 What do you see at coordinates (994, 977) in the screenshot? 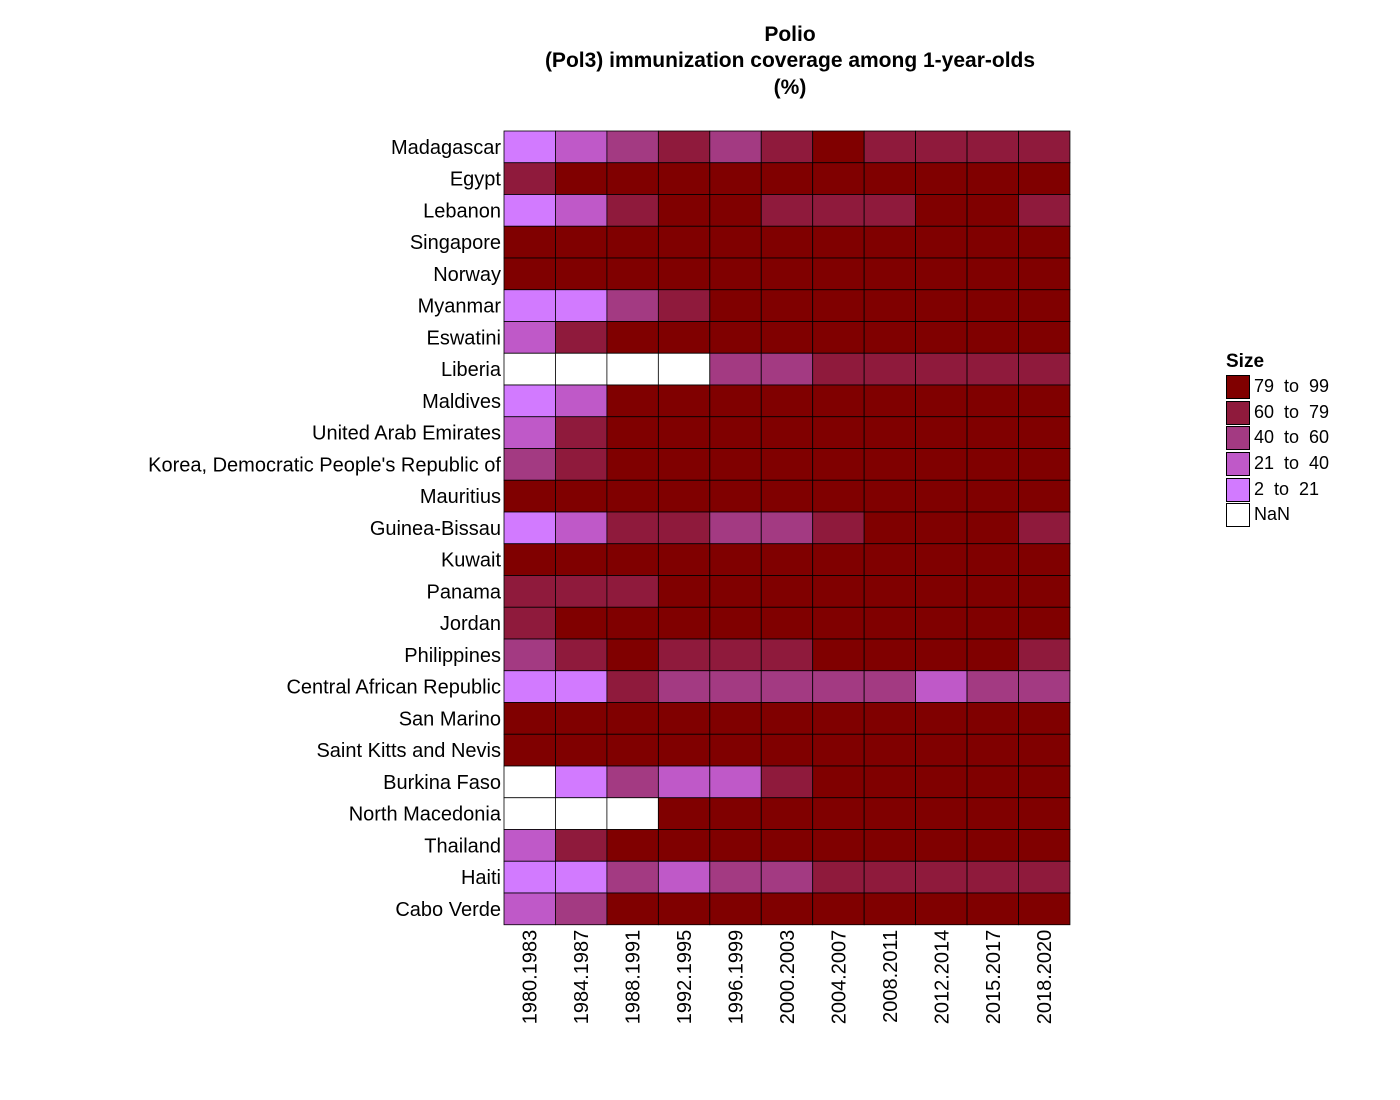
I see `x-tick-label: 2015.2017` at bounding box center [994, 977].